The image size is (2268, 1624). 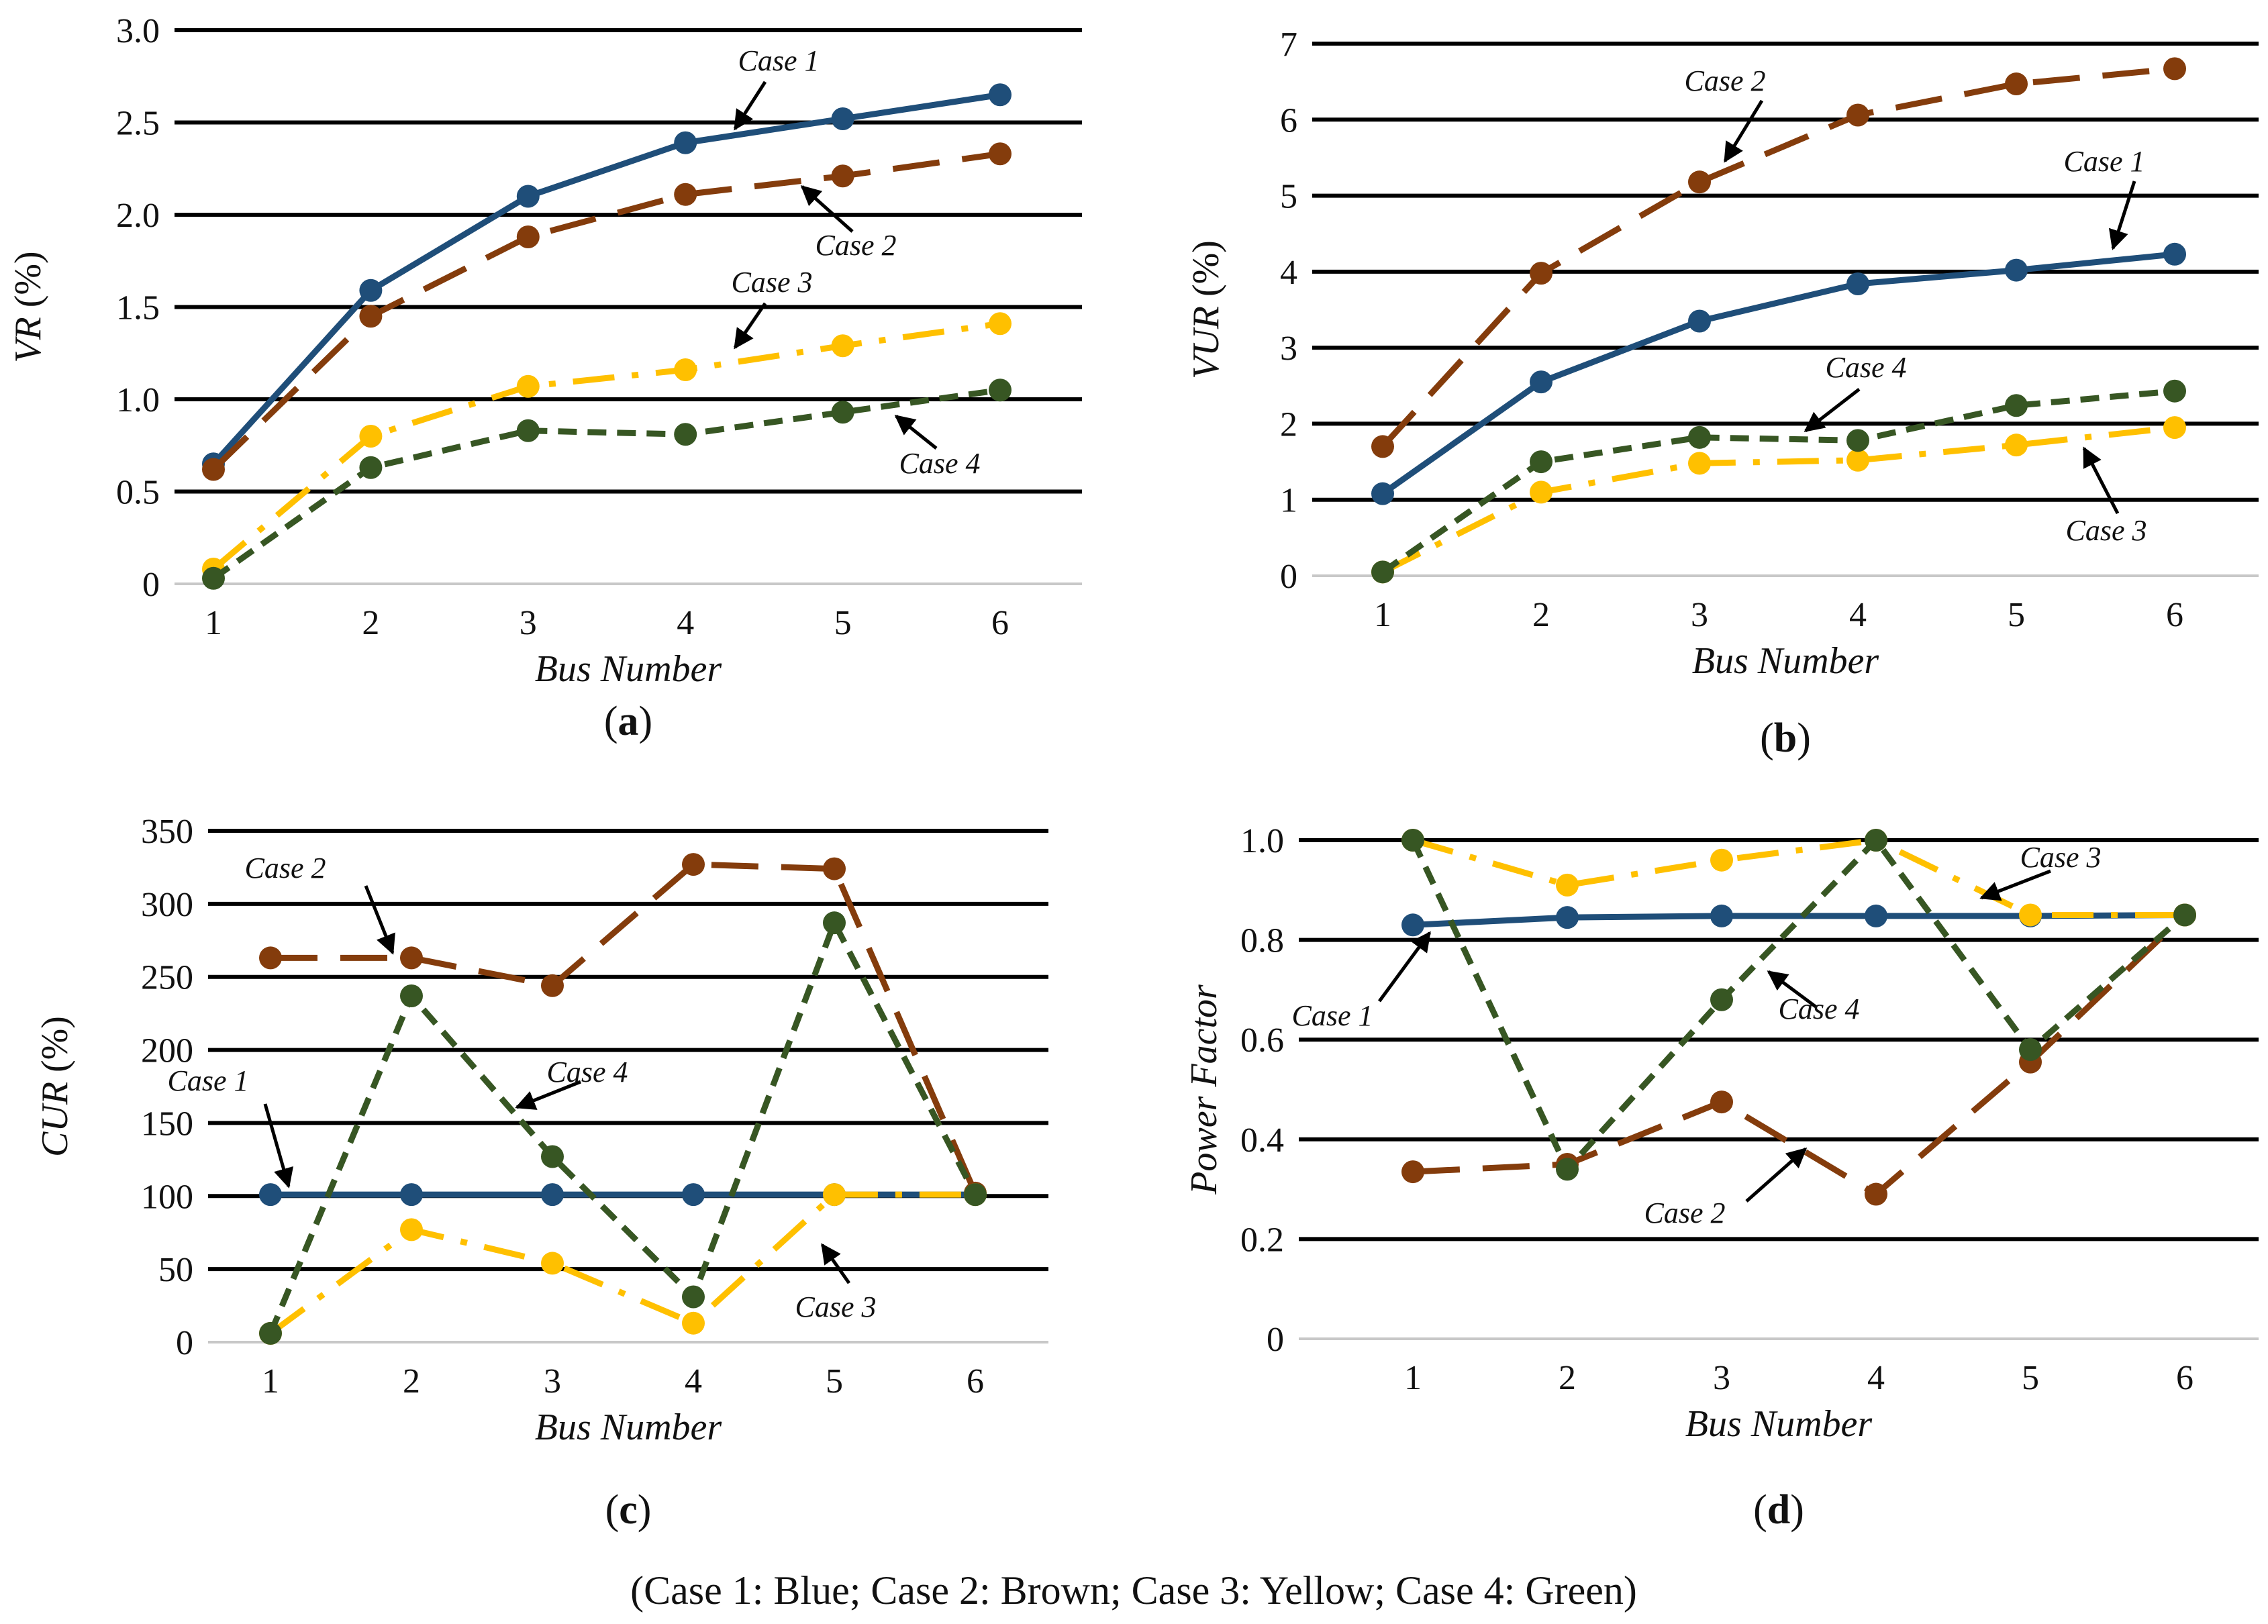 What do you see at coordinates (175, 1270) in the screenshot?
I see `y-tick-label: 50` at bounding box center [175, 1270].